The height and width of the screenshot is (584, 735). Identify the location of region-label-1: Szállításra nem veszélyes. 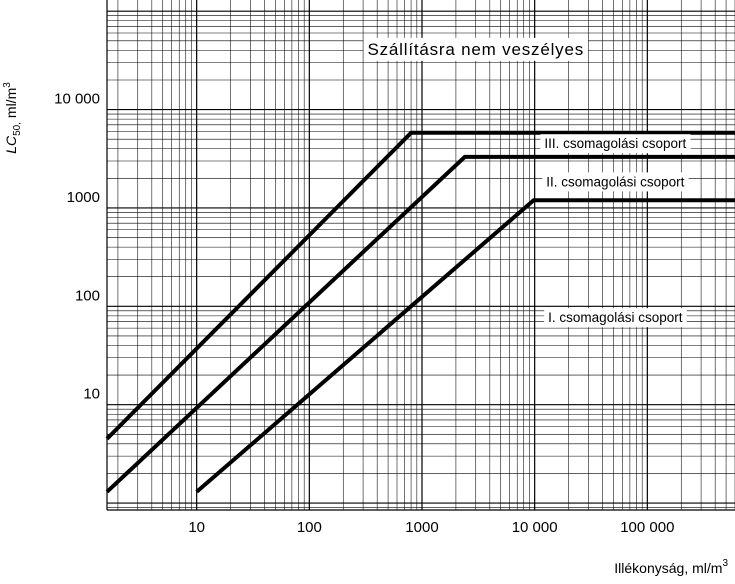
(475, 49).